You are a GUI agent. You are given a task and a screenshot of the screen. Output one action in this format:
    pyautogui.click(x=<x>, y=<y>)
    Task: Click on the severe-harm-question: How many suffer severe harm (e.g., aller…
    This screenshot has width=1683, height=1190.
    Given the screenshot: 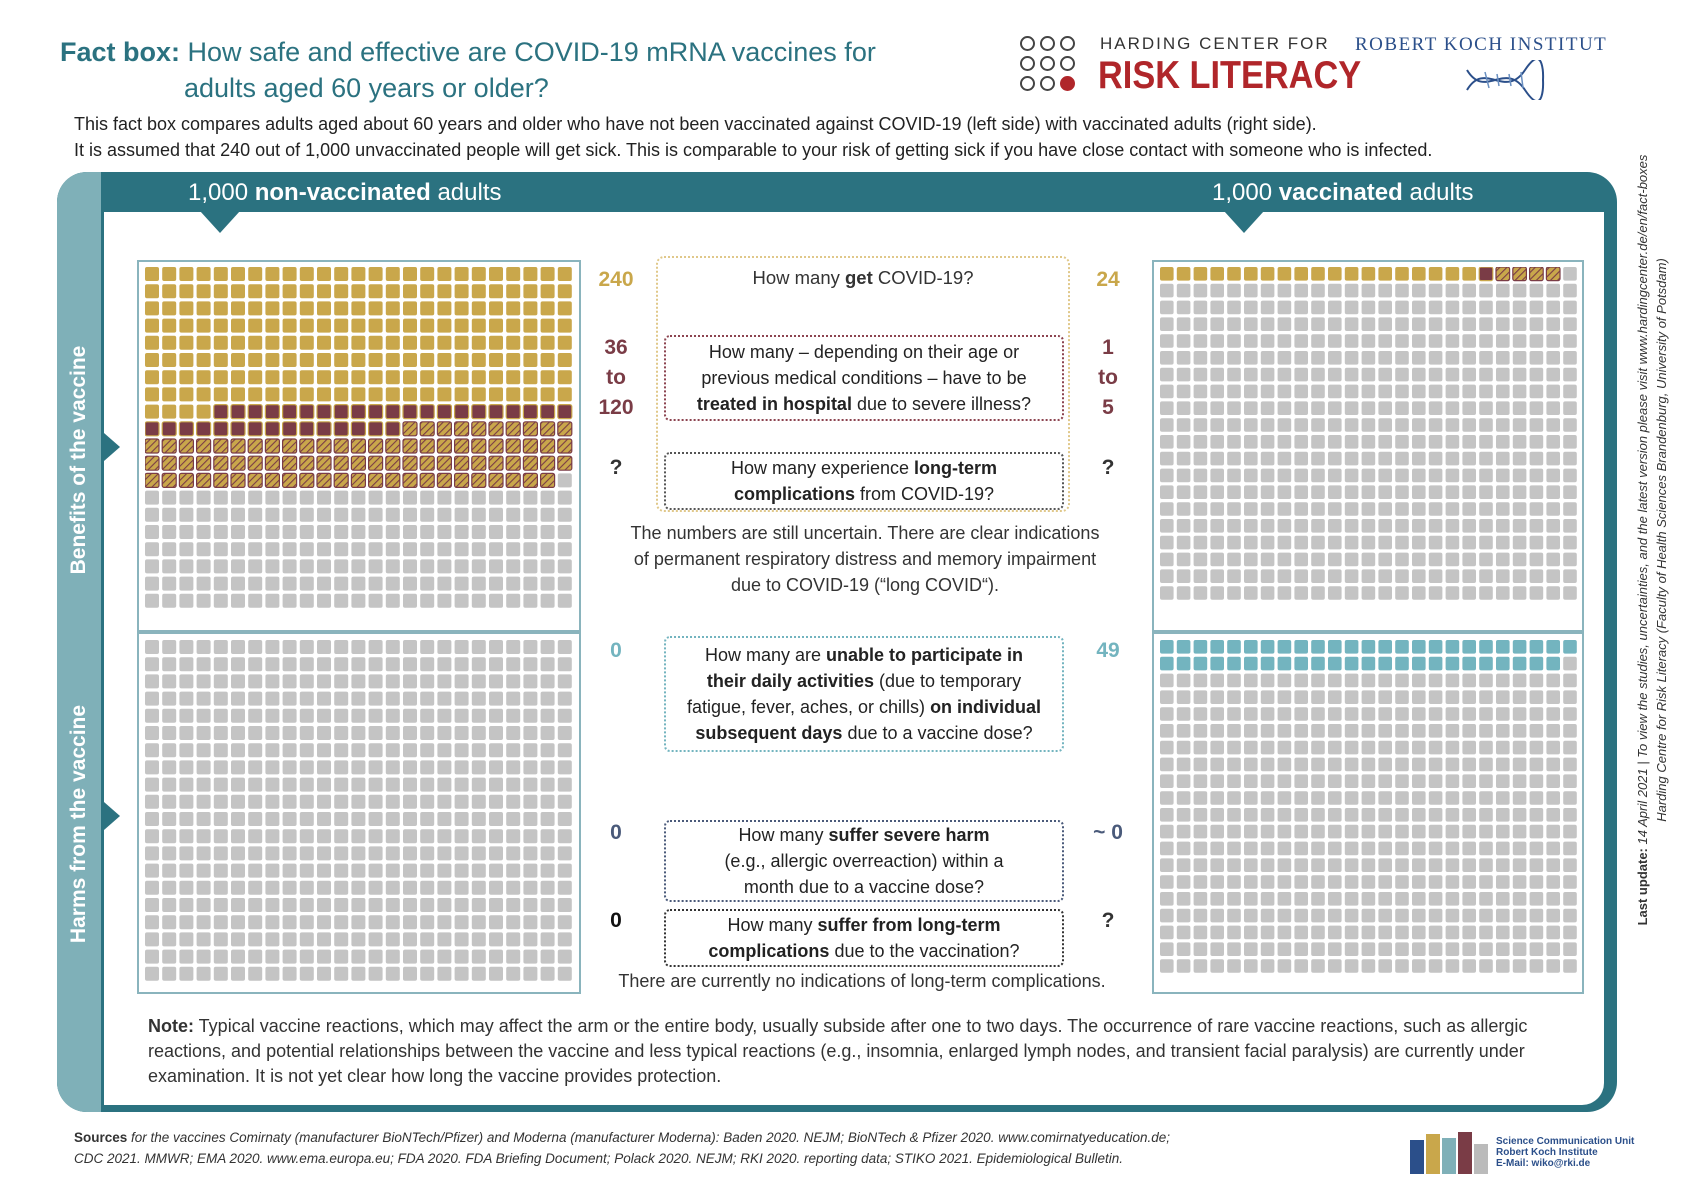 What is the action you would take?
    pyautogui.click(x=864, y=861)
    